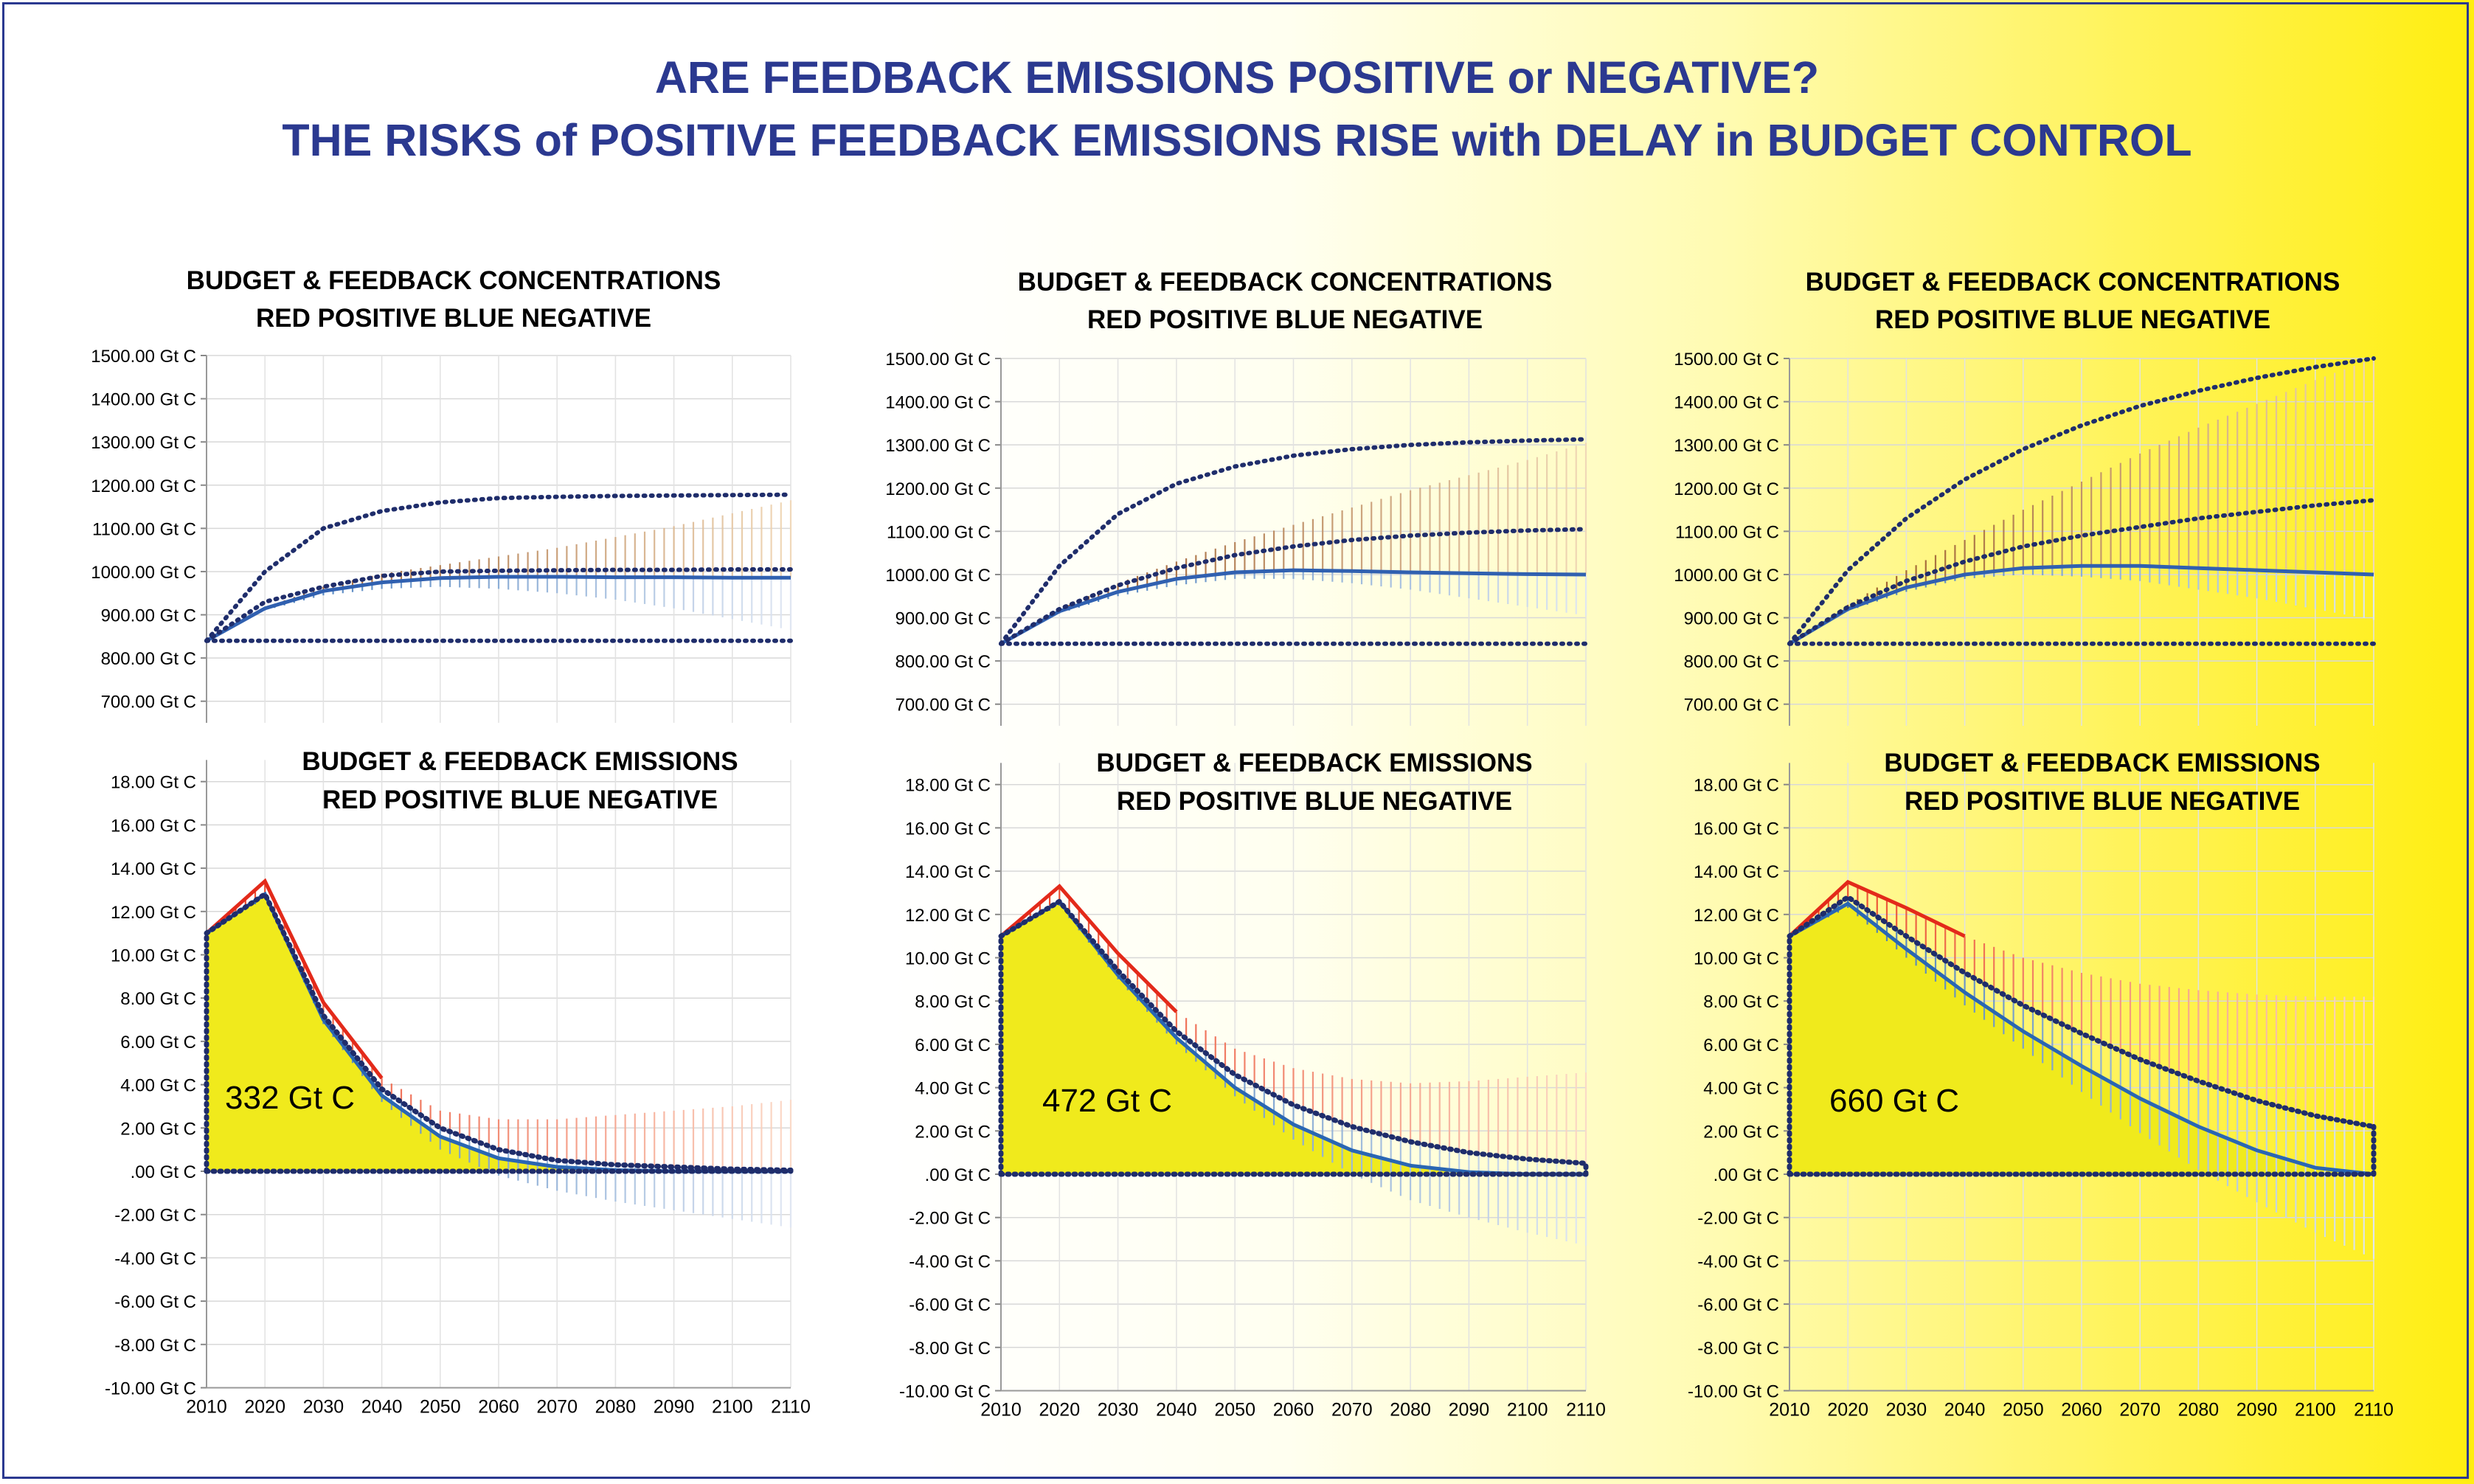 The image size is (2474, 1484). What do you see at coordinates (1737, 872) in the screenshot?
I see `emis-ytick-label: 14.00 Gt C` at bounding box center [1737, 872].